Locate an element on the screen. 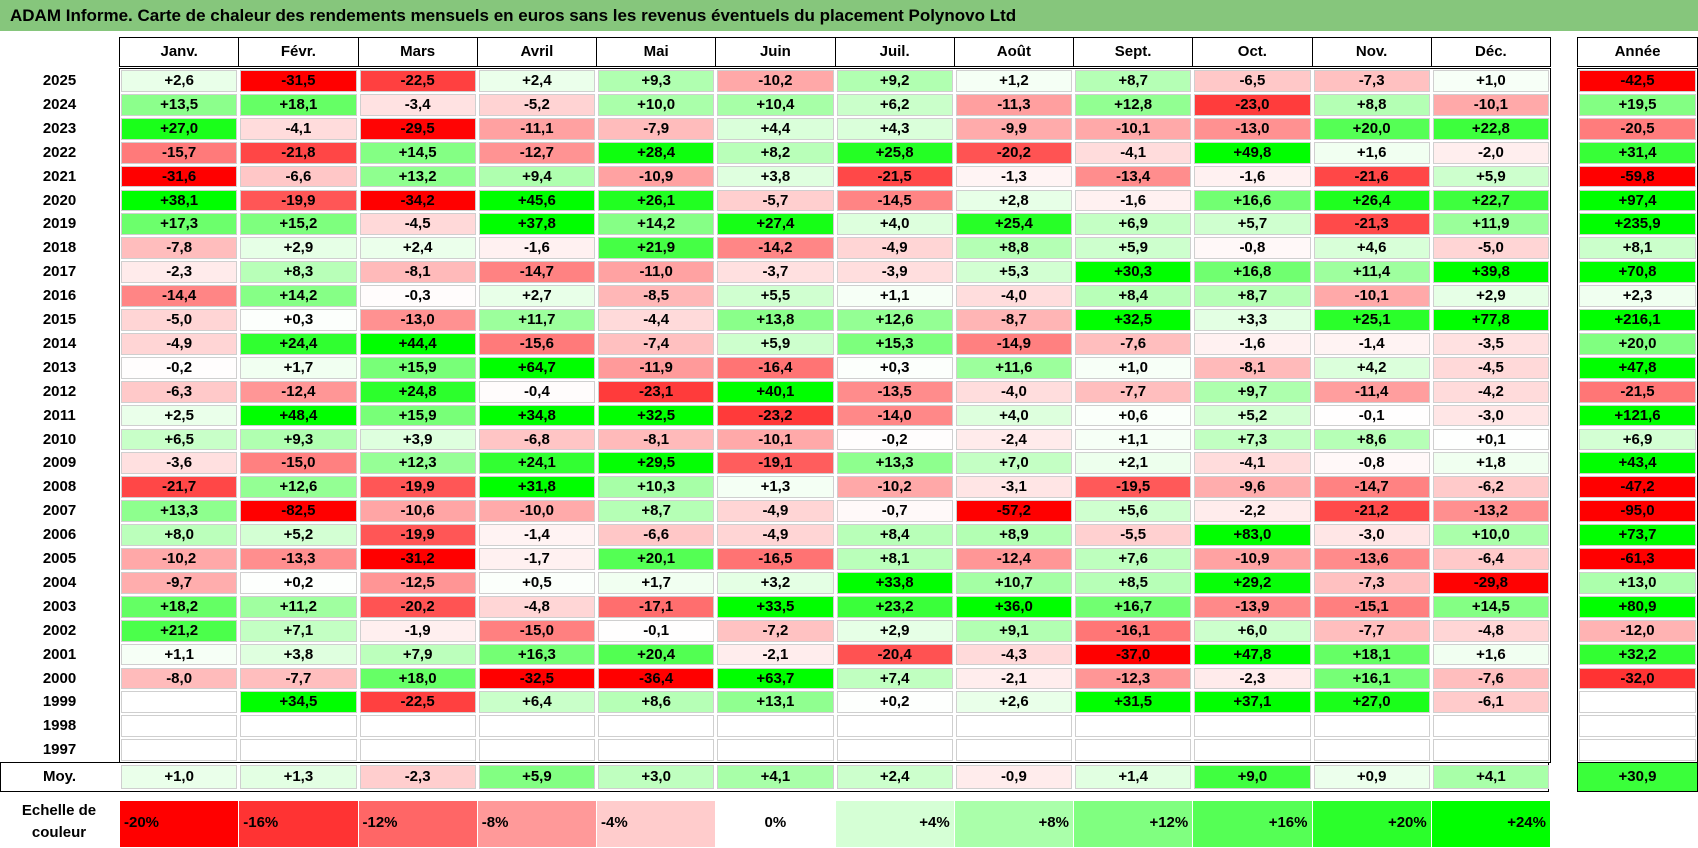 This screenshot has width=1698, height=848. heatmap-cell: +3,2 is located at coordinates (775, 582).